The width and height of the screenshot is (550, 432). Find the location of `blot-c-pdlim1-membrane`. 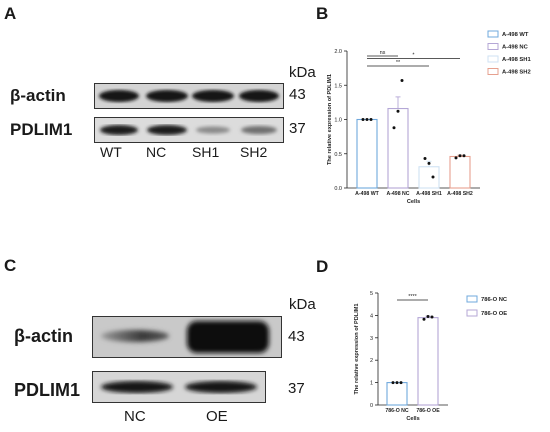

blot-c-pdlim1-membrane is located at coordinates (179, 387).